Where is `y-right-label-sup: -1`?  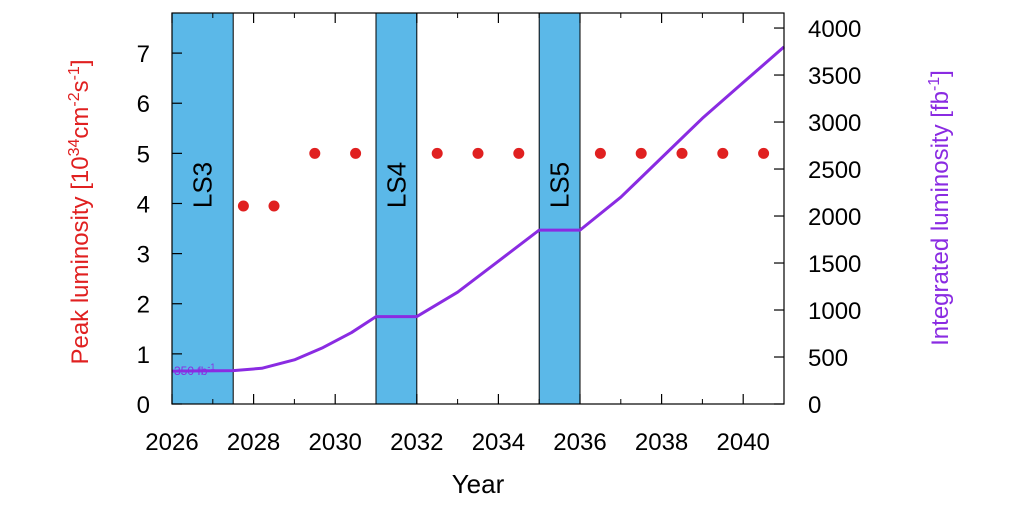
y-right-label-sup: -1 is located at coordinates (934, 84).